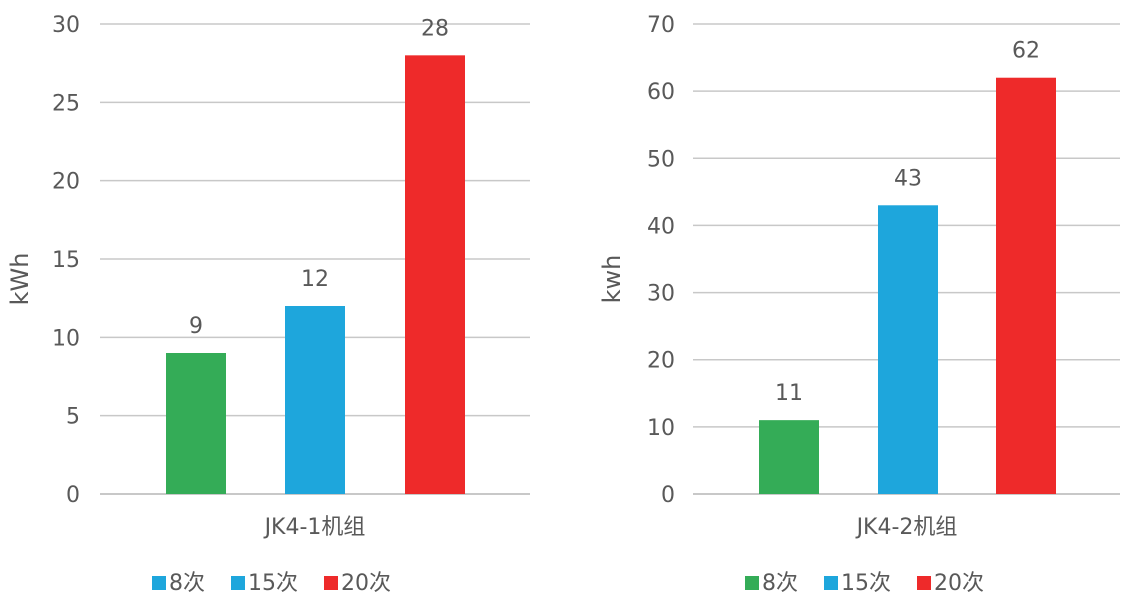 This screenshot has width=1138, height=616. Describe the element at coordinates (661, 92) in the screenshot. I see `y-tick-label: 60` at that location.